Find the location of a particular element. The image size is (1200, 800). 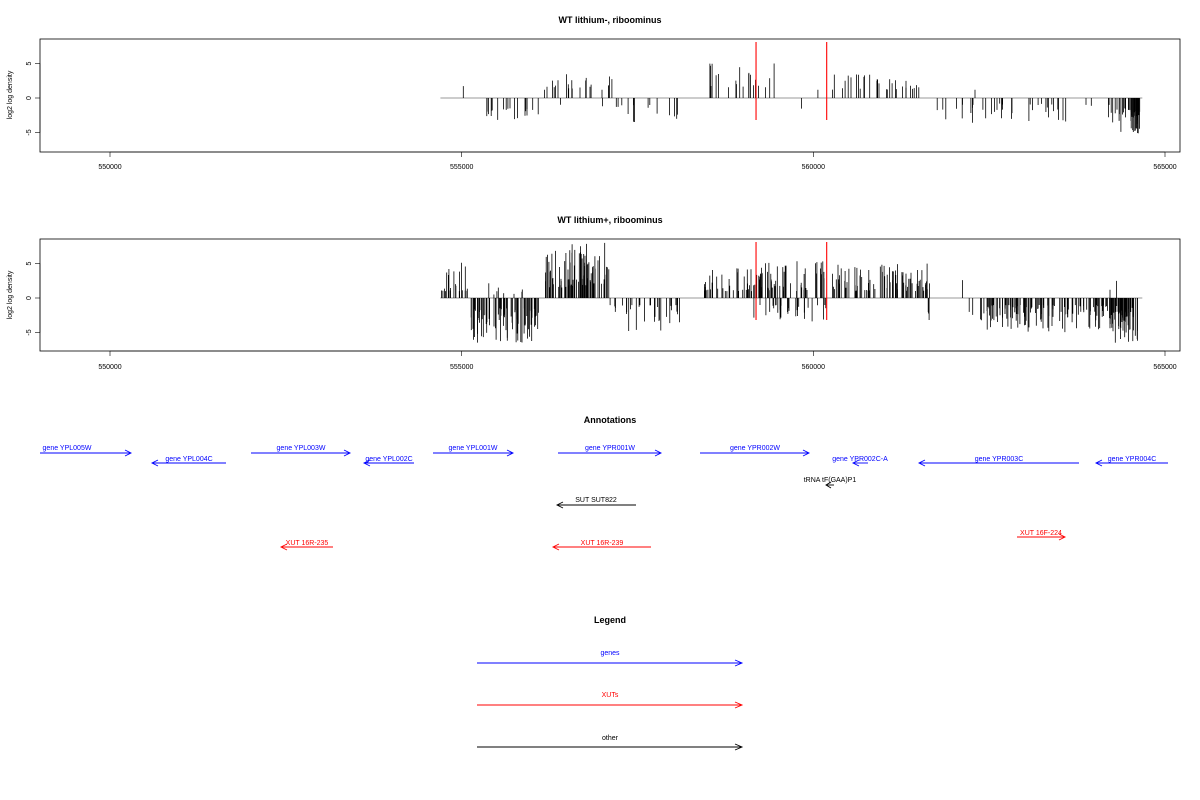

arrowhead-ypl003w is located at coordinates (347, 453).